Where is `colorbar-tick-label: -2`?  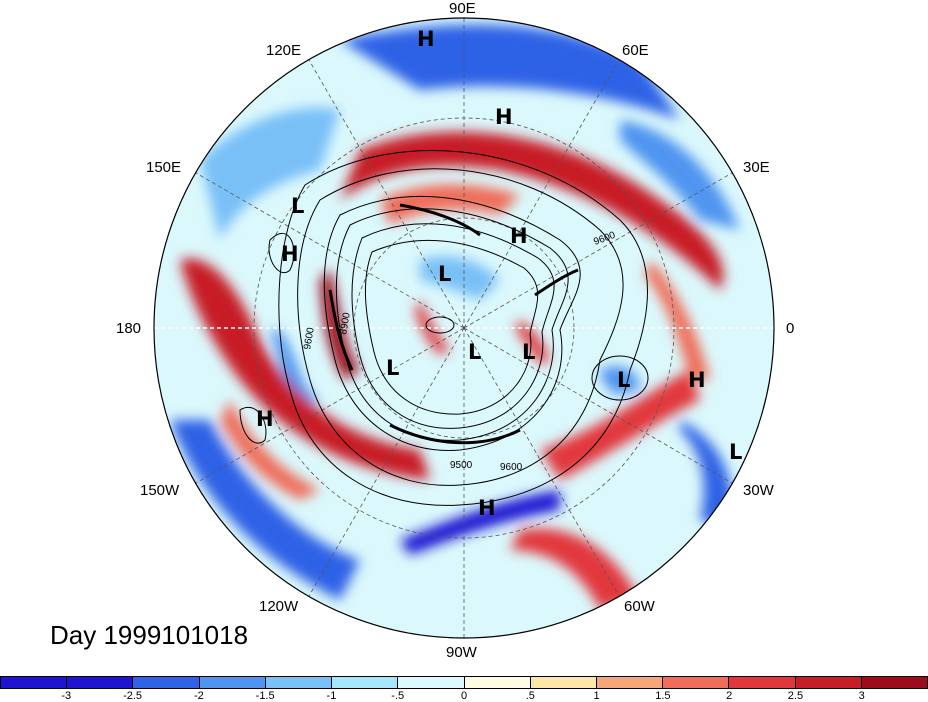
colorbar-tick-label: -2 is located at coordinates (198, 696).